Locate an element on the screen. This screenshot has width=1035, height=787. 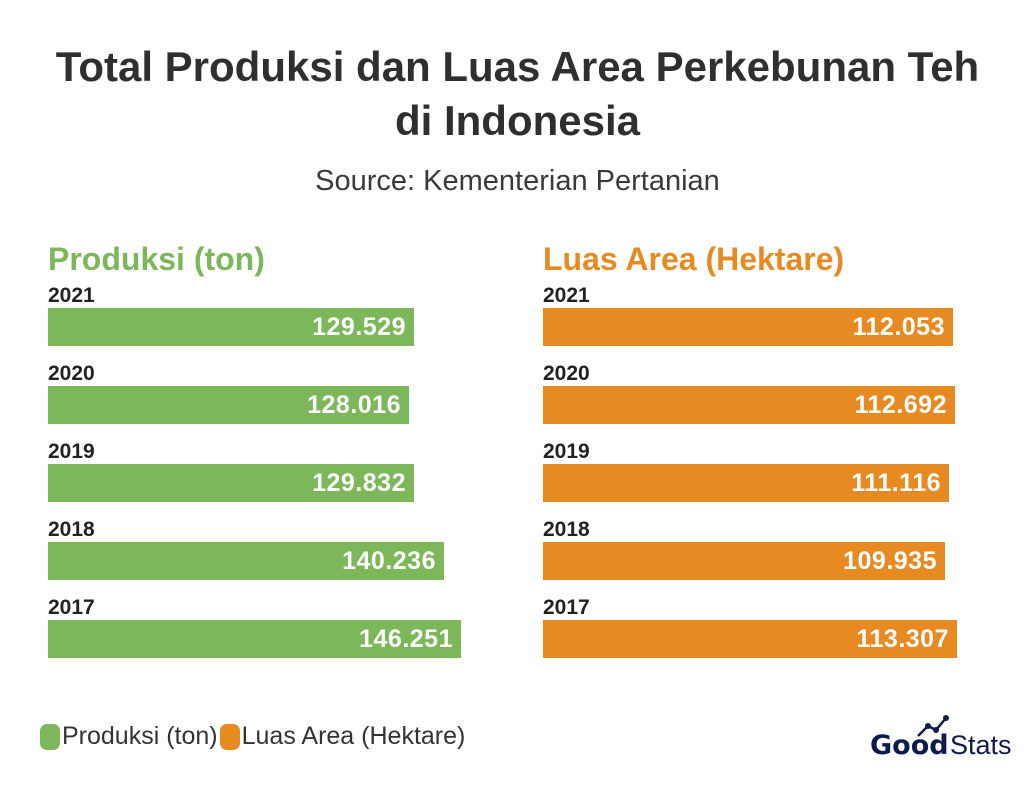
bar-row: 2021 129.529 is located at coordinates (278, 325).